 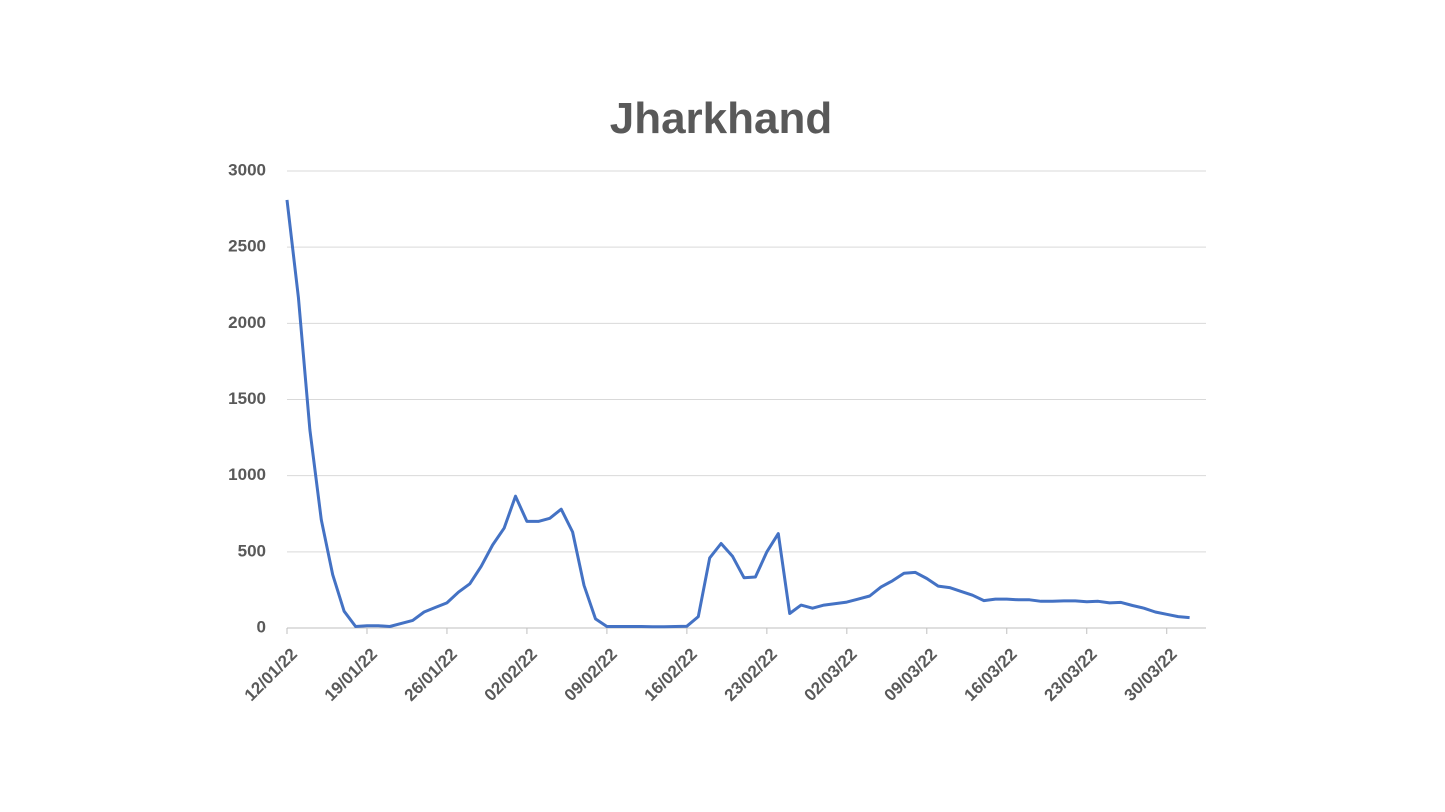 I want to click on x-tick-label: 12/01/22, so click(x=271, y=675).